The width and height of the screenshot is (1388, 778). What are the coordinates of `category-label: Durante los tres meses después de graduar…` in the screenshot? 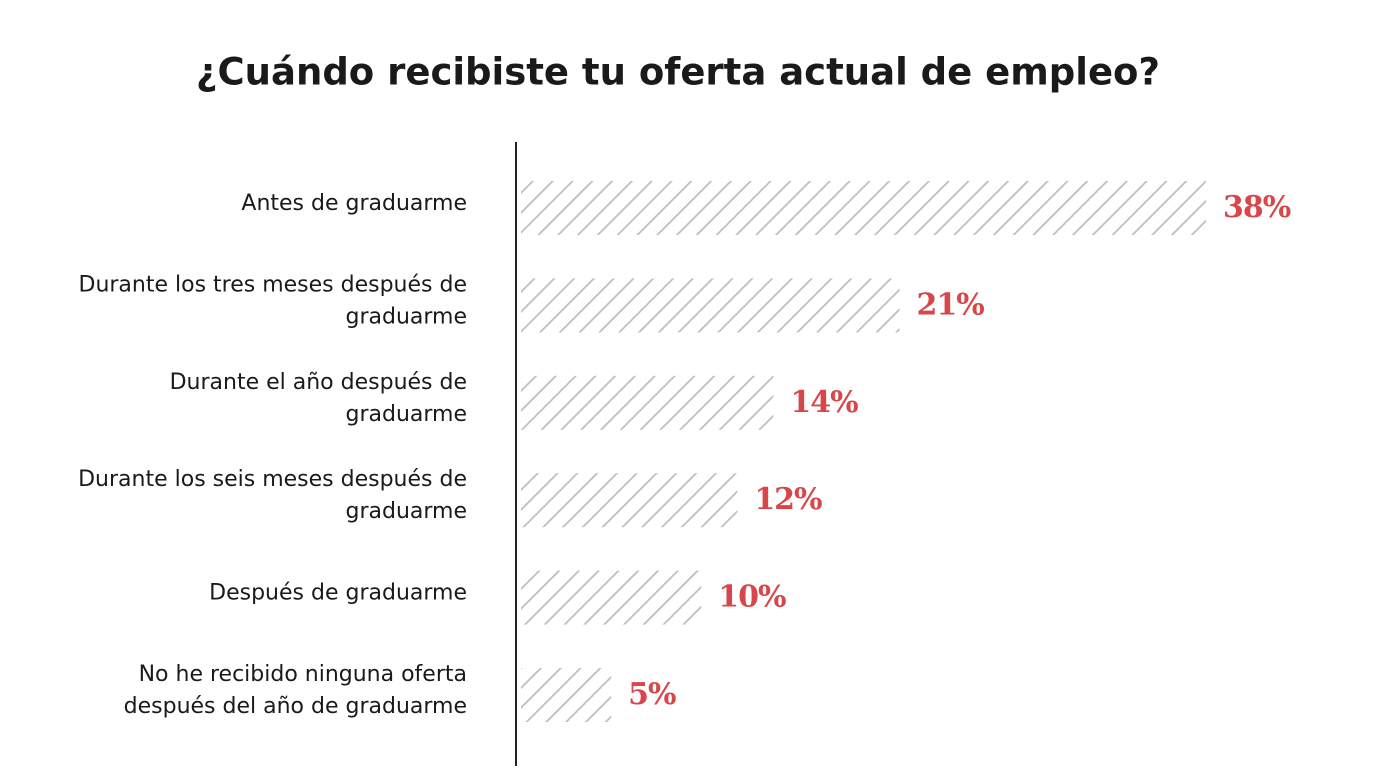 It's located at (273, 300).